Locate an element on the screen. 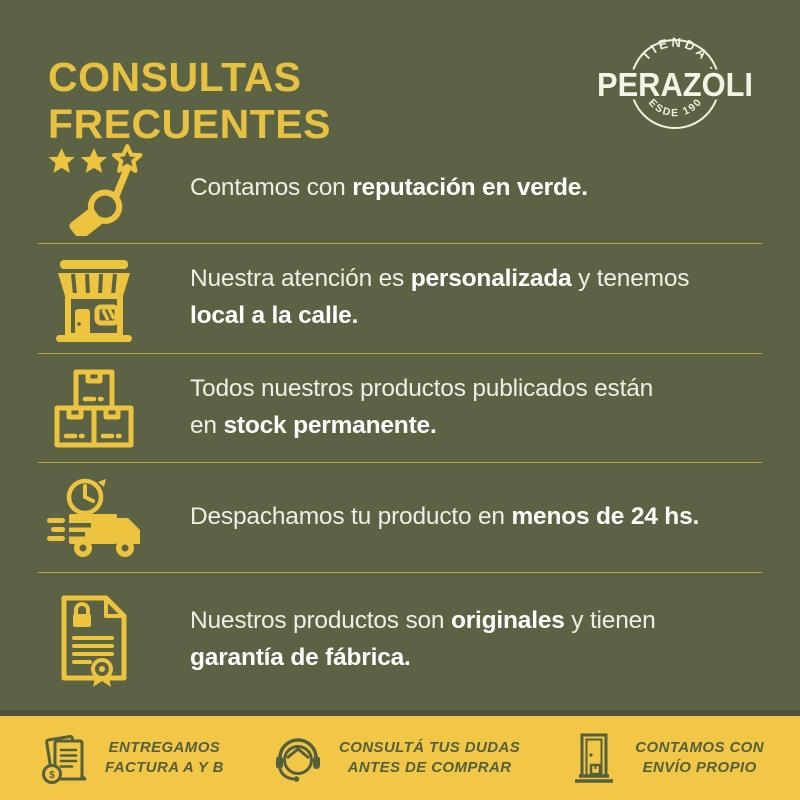 The height and width of the screenshot is (800, 800). stacked-boxes-icon is located at coordinates (114, 408).